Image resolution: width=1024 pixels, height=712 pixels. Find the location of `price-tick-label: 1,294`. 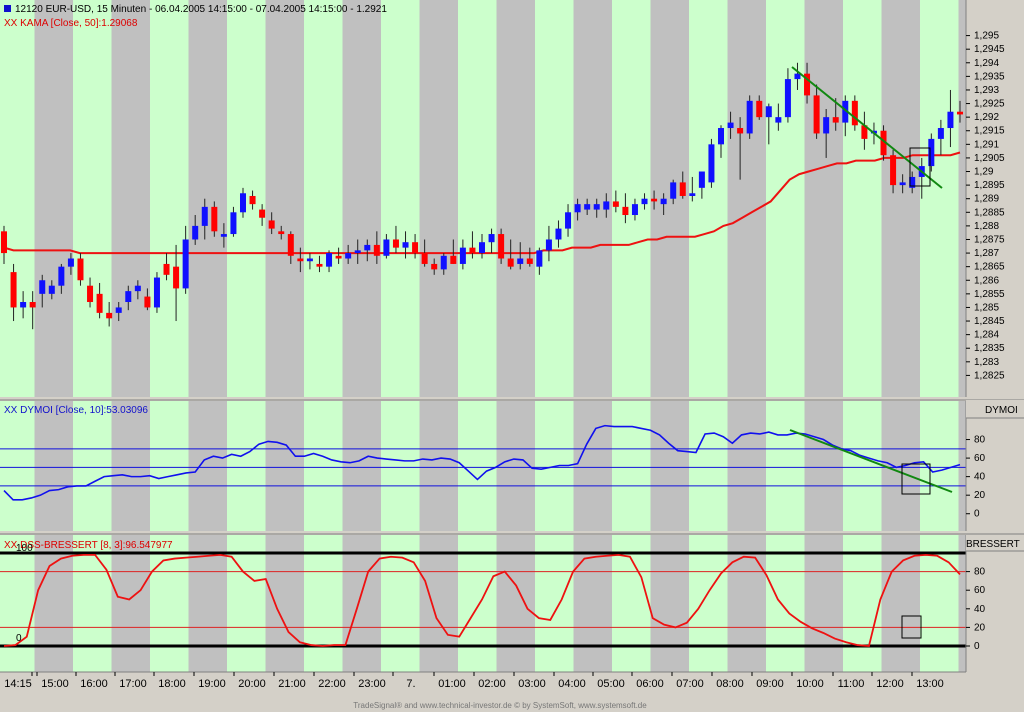

price-tick-label: 1,294 is located at coordinates (986, 63).